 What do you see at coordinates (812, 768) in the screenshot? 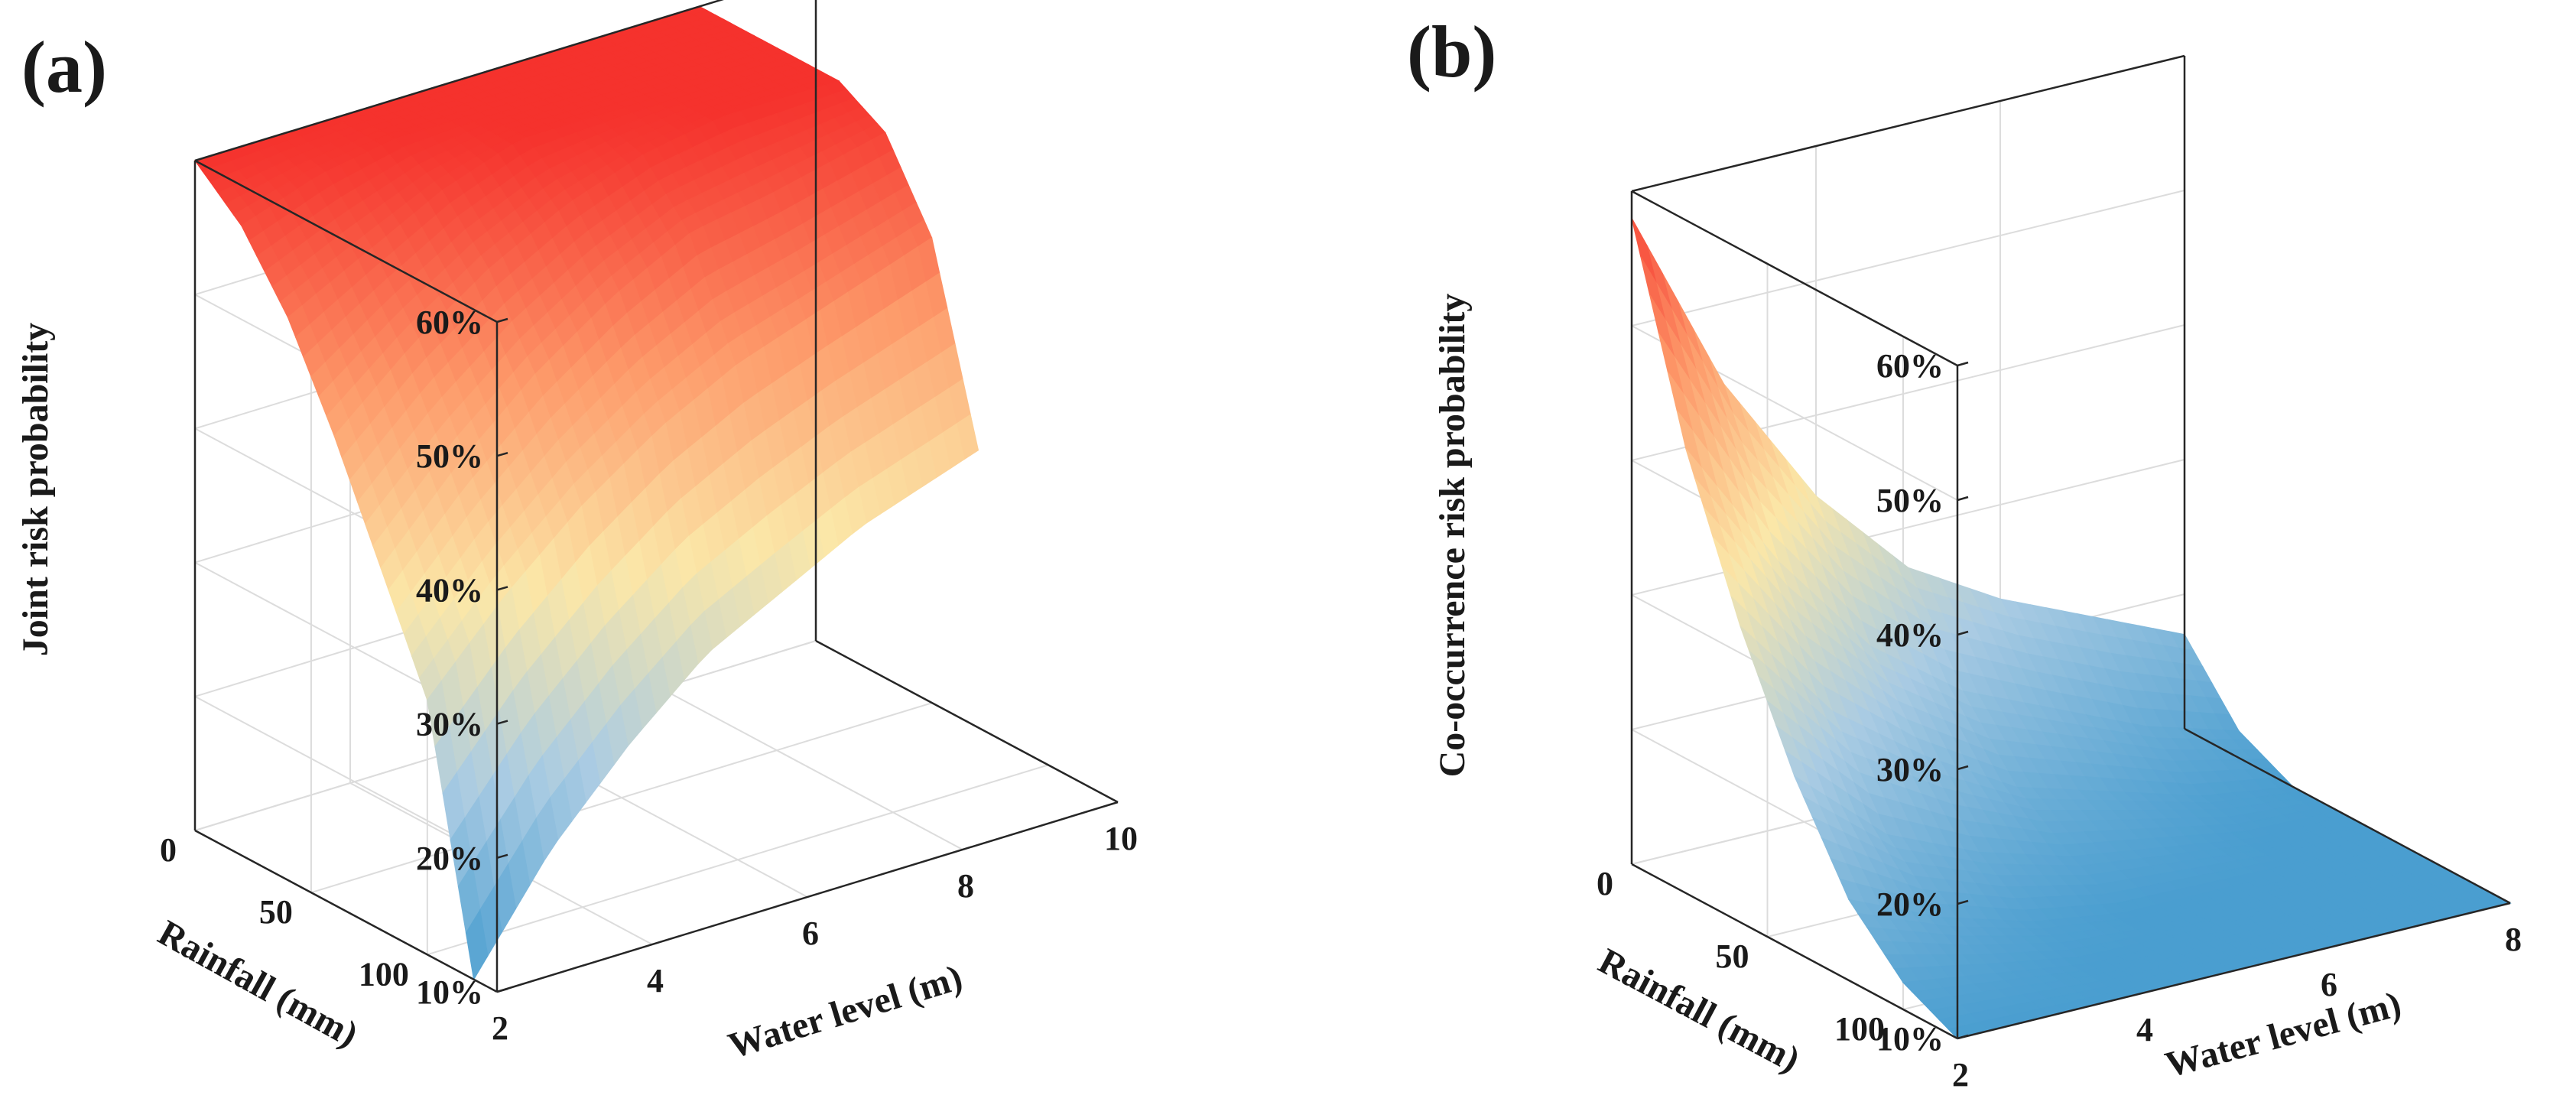
I see `gridline-floor-x` at bounding box center [812, 768].